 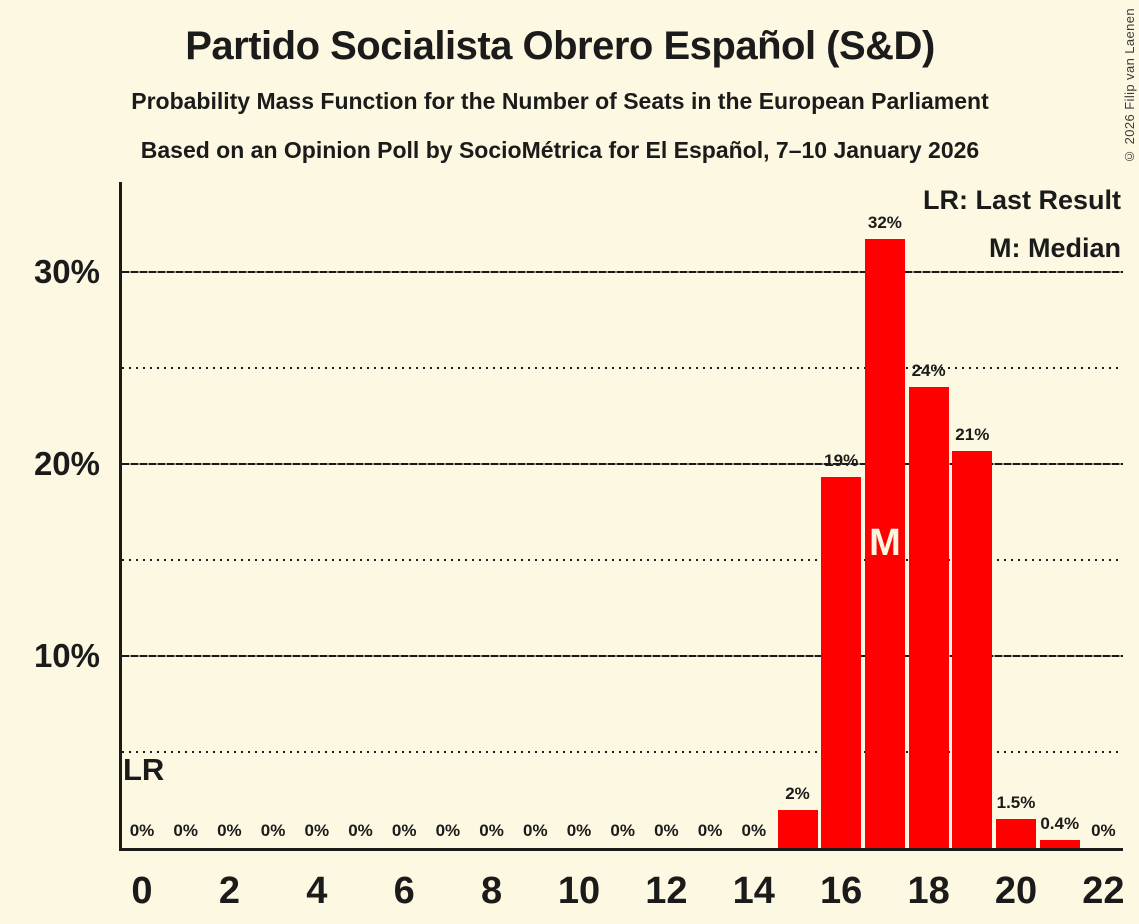 What do you see at coordinates (754, 830) in the screenshot?
I see `bar-value-label-seat-14: 0%` at bounding box center [754, 830].